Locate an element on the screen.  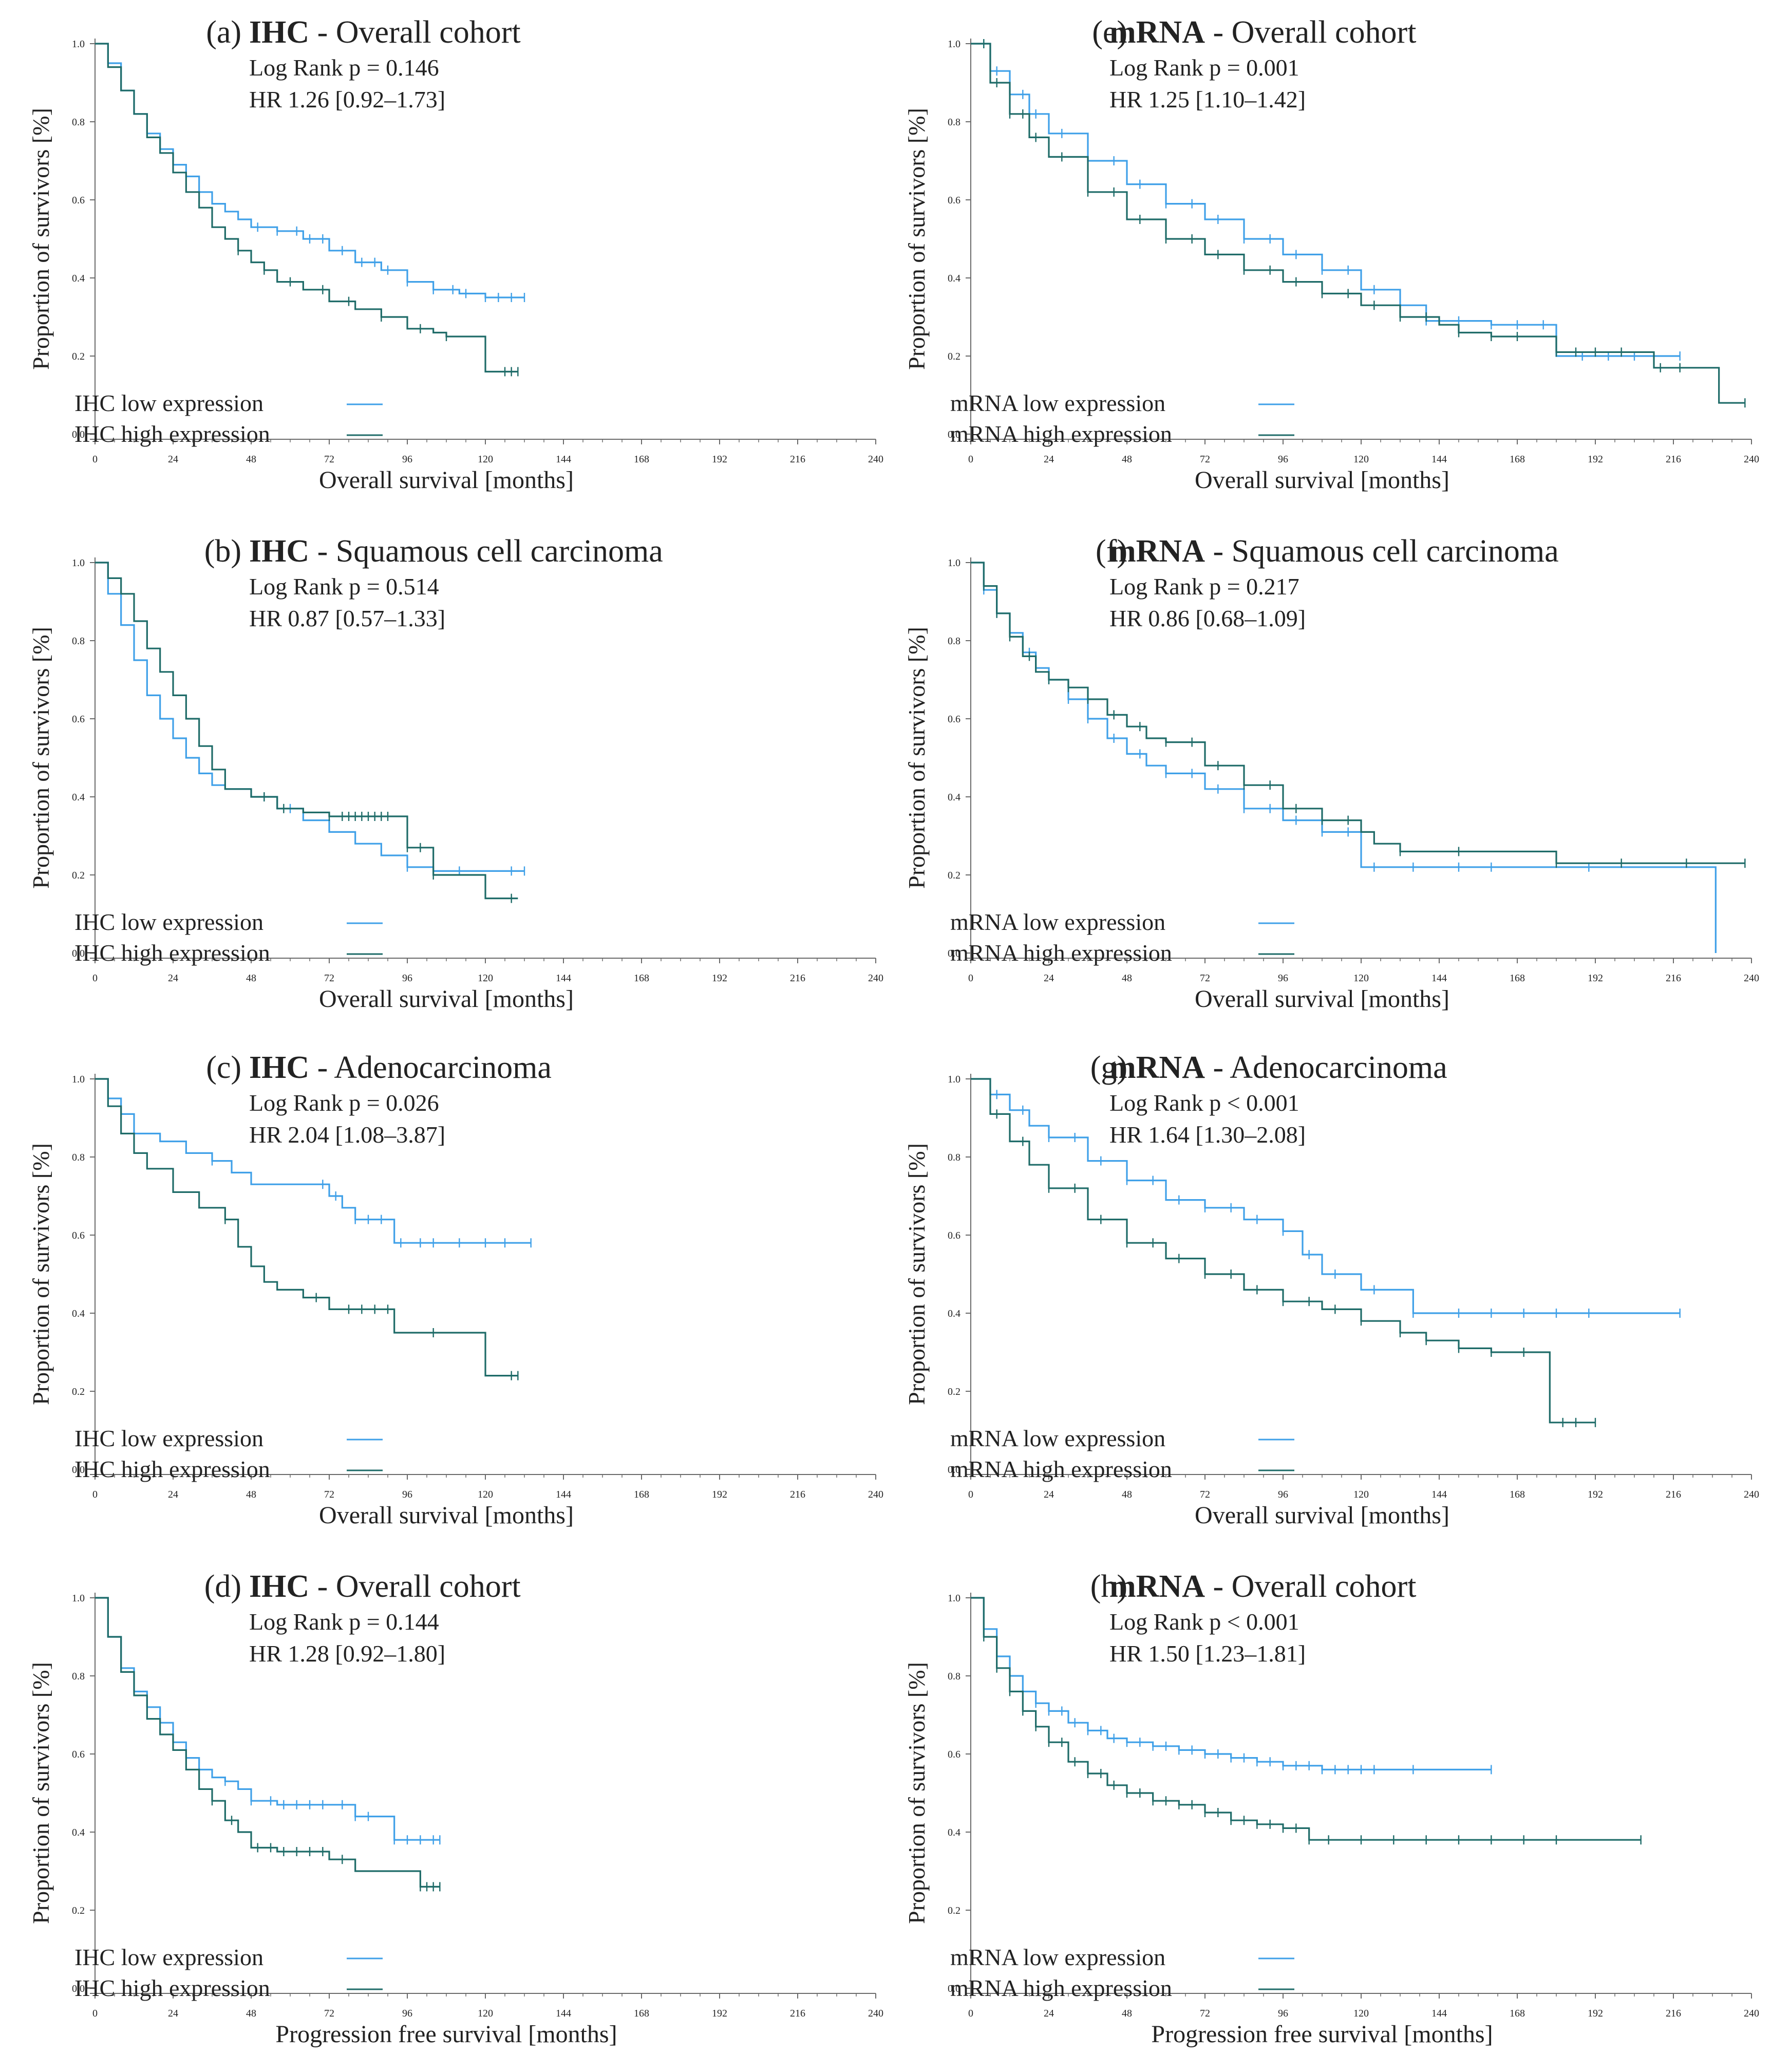
hazard-ratio-stat: HR 1.50 [1.23–1.81] is located at coordinates (1207, 1653).